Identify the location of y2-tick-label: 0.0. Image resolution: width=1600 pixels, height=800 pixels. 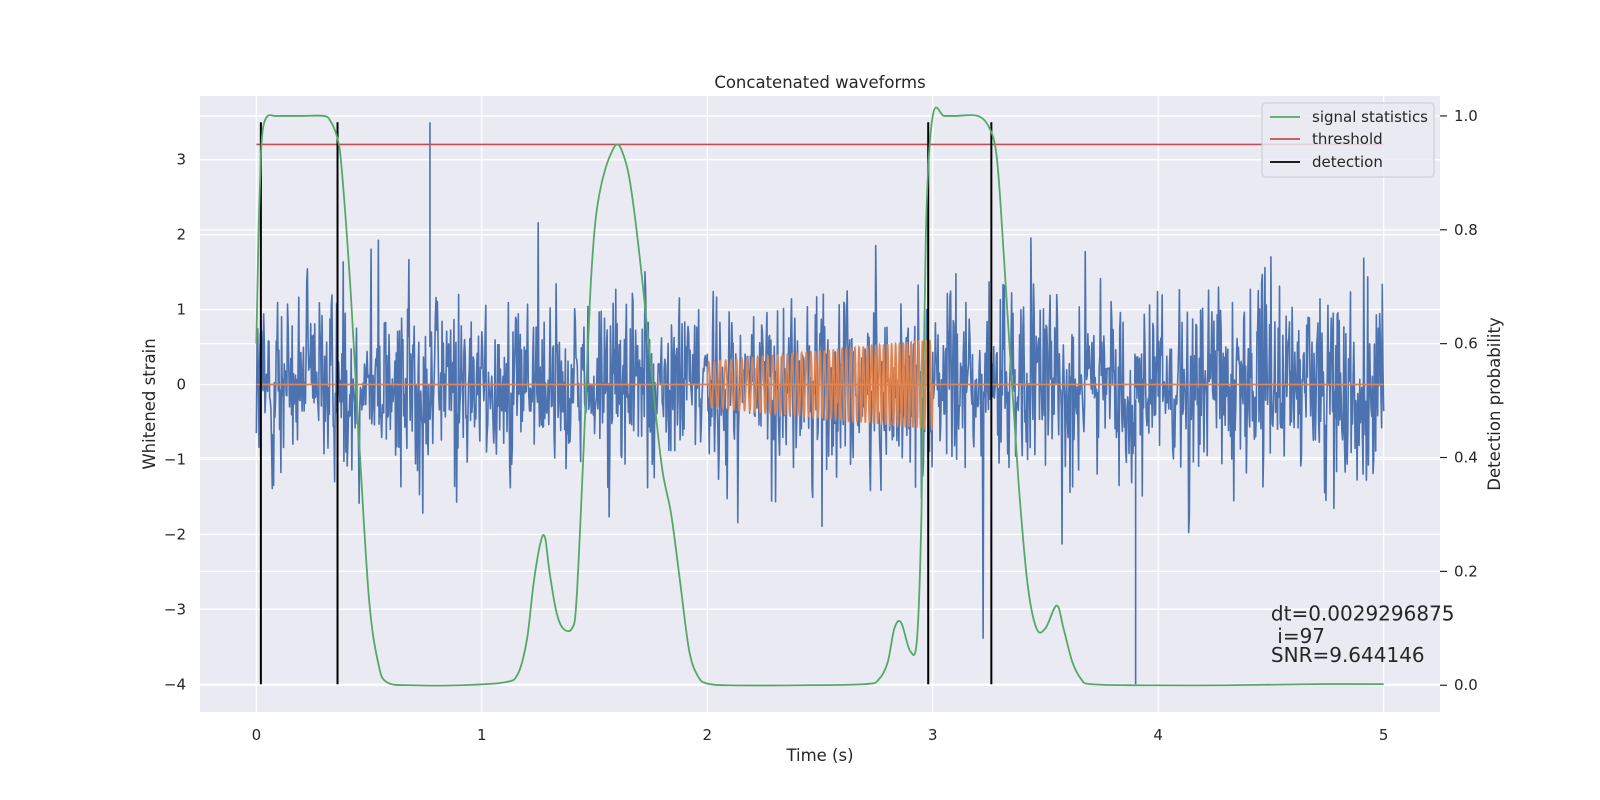
(1466, 685).